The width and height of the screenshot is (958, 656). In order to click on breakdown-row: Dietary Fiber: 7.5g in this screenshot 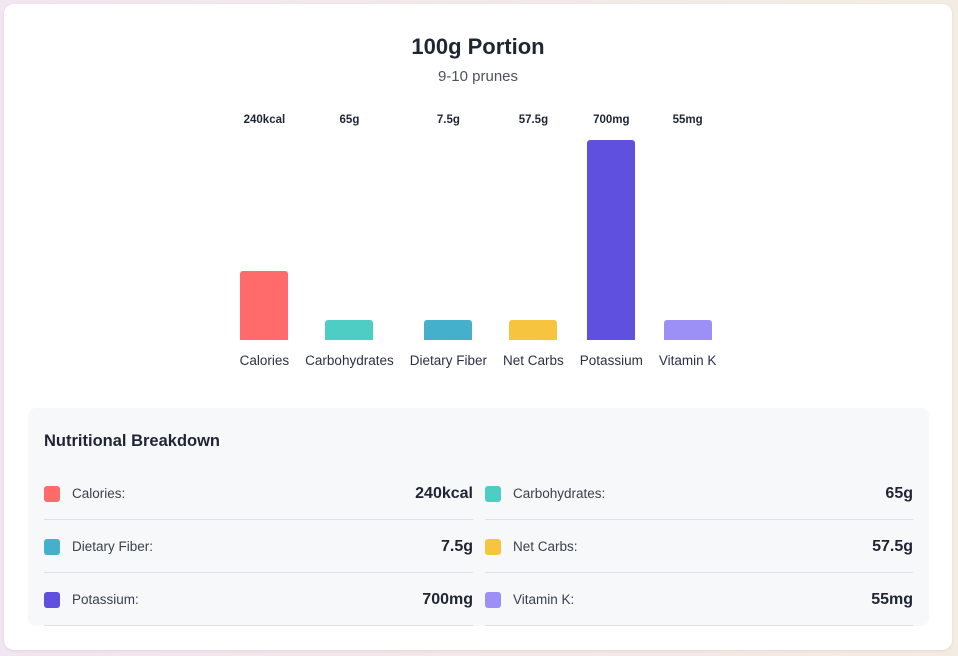, I will do `click(258, 547)`.